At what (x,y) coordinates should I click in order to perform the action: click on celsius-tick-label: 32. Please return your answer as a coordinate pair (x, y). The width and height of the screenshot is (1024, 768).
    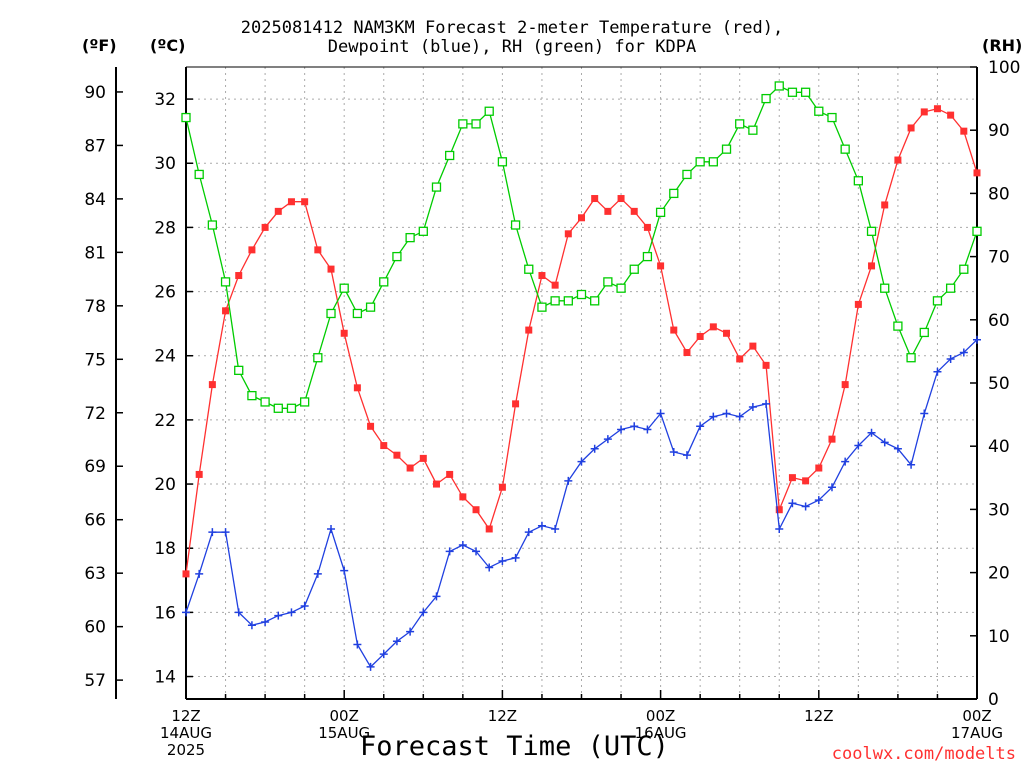
    Looking at the image, I should click on (165, 100).